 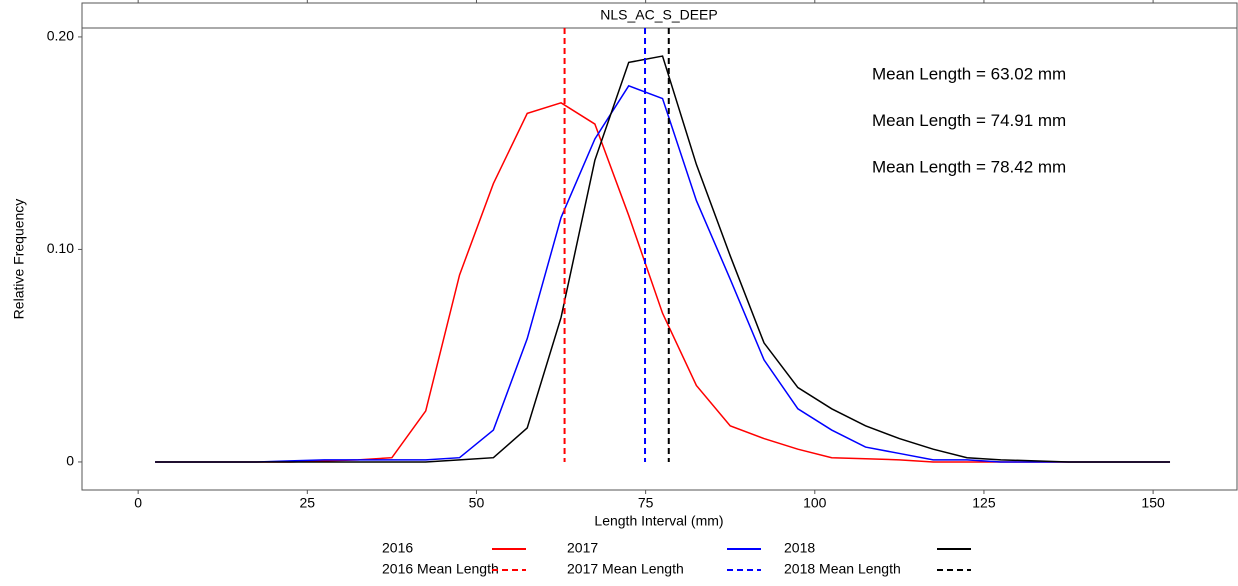 What do you see at coordinates (969, 73) in the screenshot?
I see `annotation: Mean Length = 63.02 mm` at bounding box center [969, 73].